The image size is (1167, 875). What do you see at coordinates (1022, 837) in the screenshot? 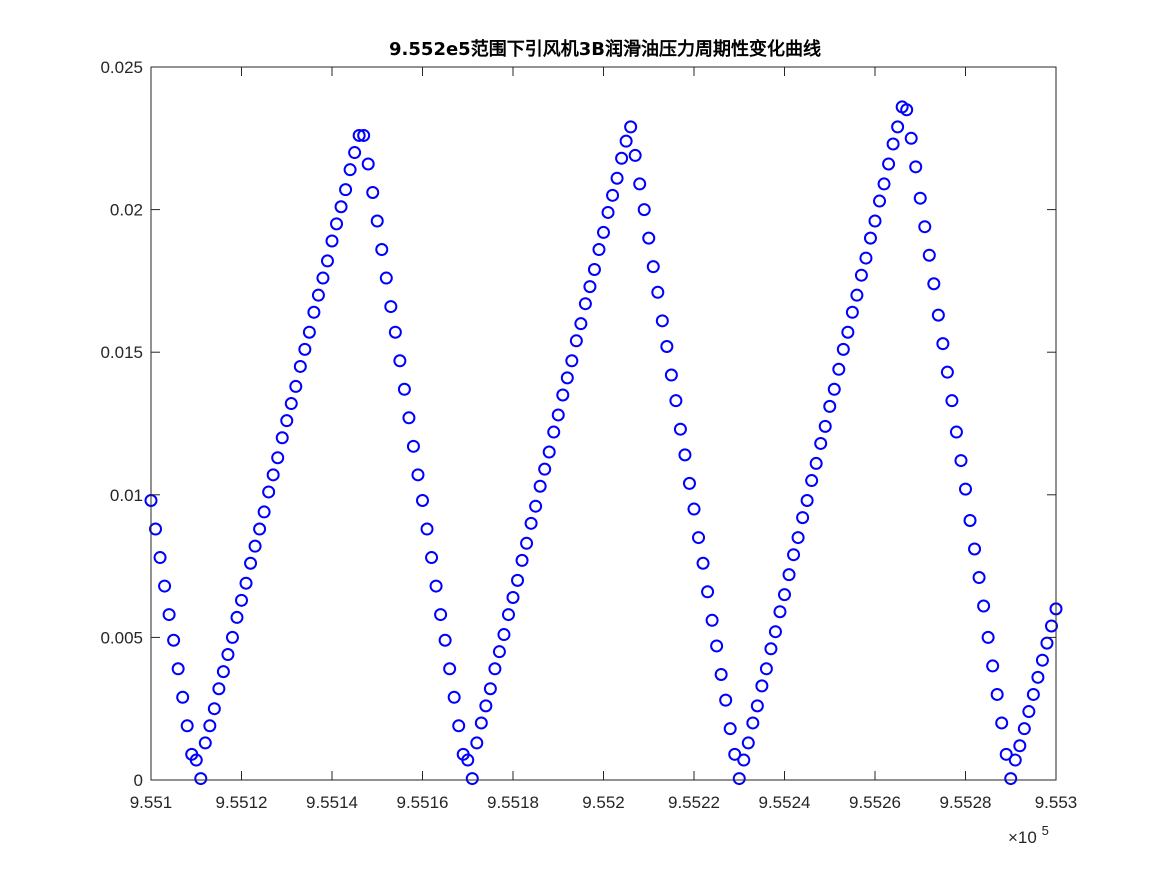
I see `x-axis-exponent-base: ×10` at bounding box center [1022, 837].